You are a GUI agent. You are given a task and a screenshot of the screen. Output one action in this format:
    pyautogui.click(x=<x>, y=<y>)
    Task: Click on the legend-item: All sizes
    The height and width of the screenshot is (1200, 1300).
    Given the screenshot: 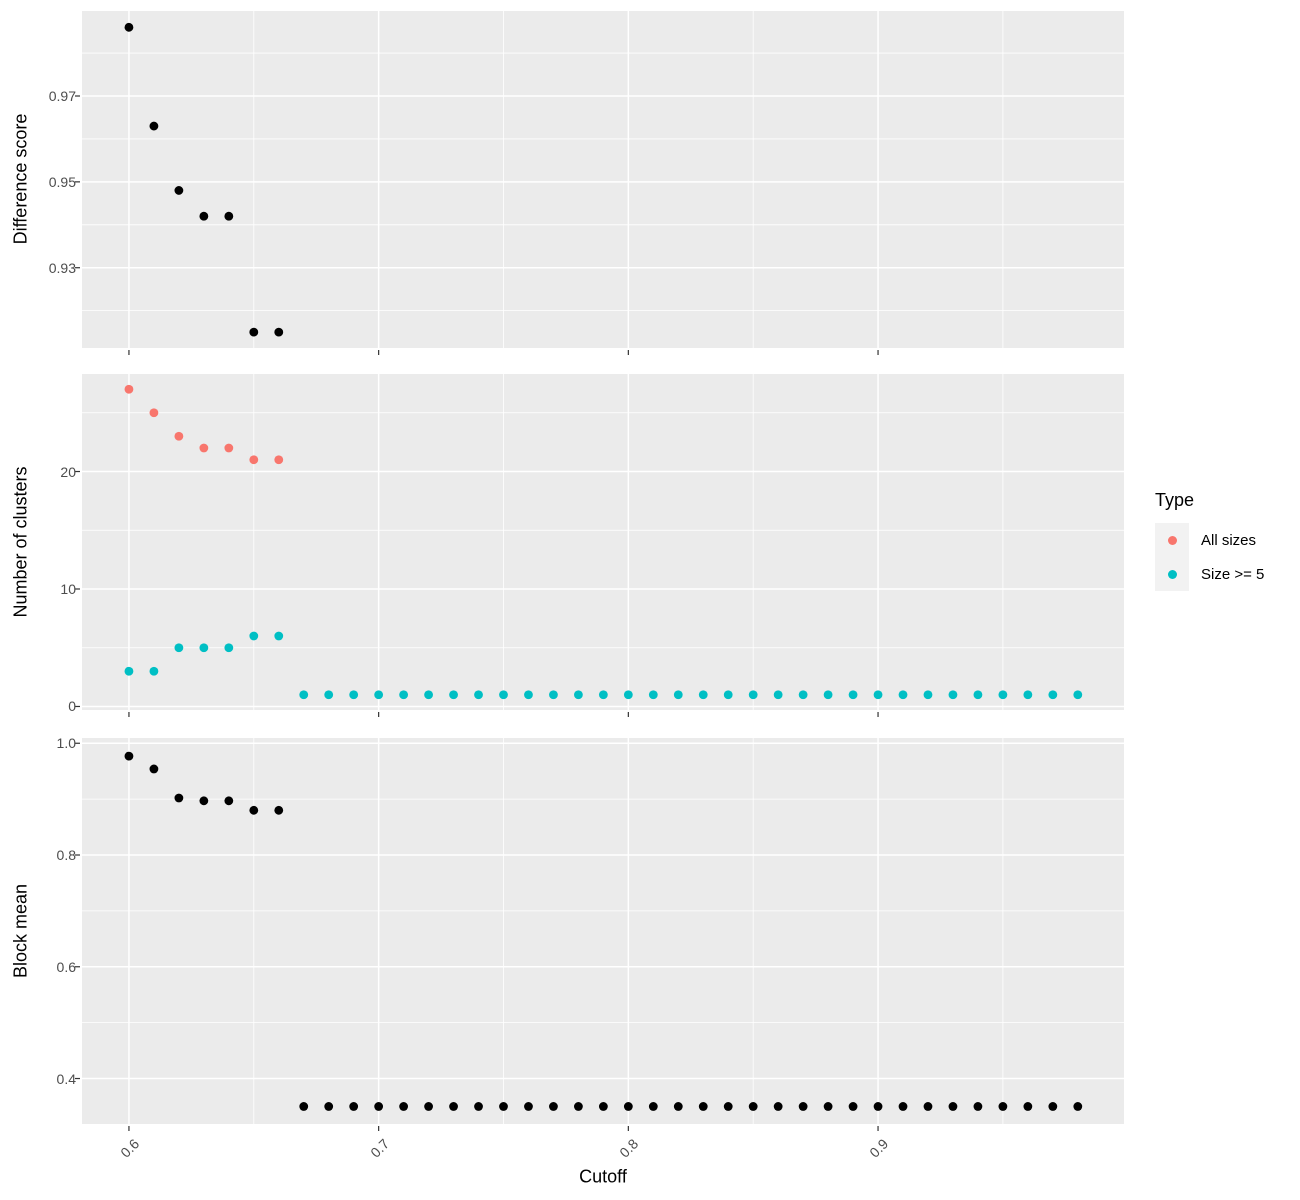 What is the action you would take?
    pyautogui.click(x=1209, y=540)
    